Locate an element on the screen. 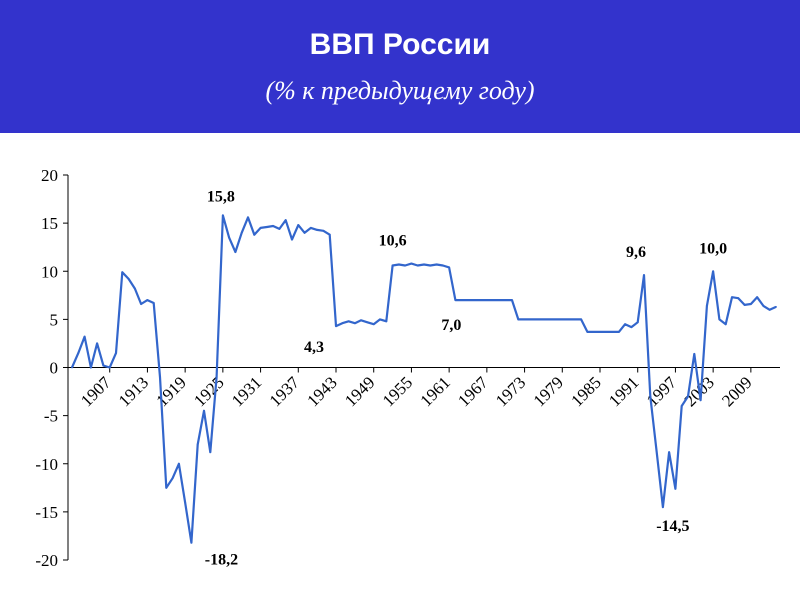 The image size is (800, 600). x-tick-label: 1961 is located at coordinates (434, 391).